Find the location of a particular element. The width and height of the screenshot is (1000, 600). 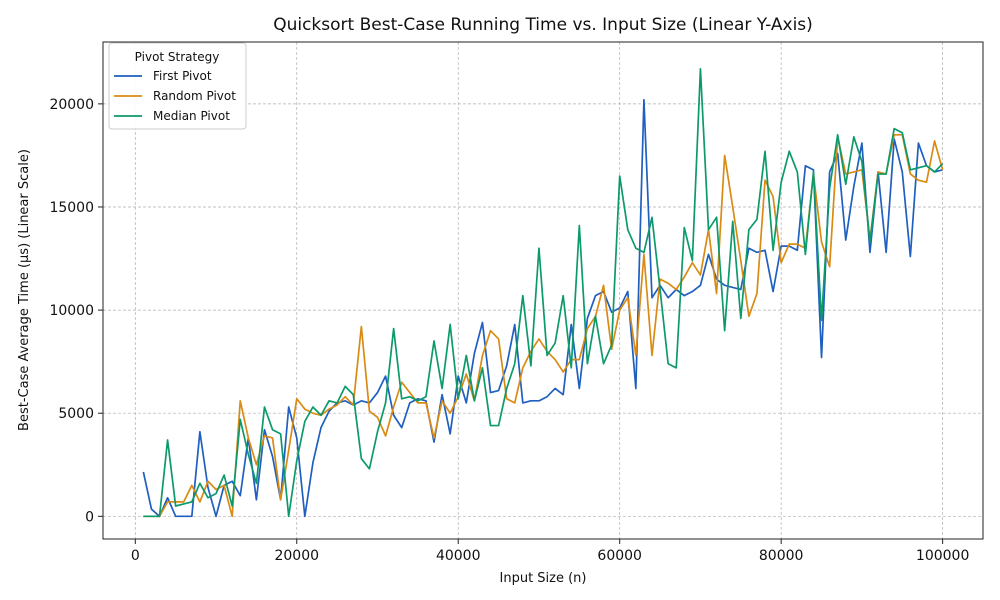

legend-label-first-pivot: First Pivot is located at coordinates (182, 76).